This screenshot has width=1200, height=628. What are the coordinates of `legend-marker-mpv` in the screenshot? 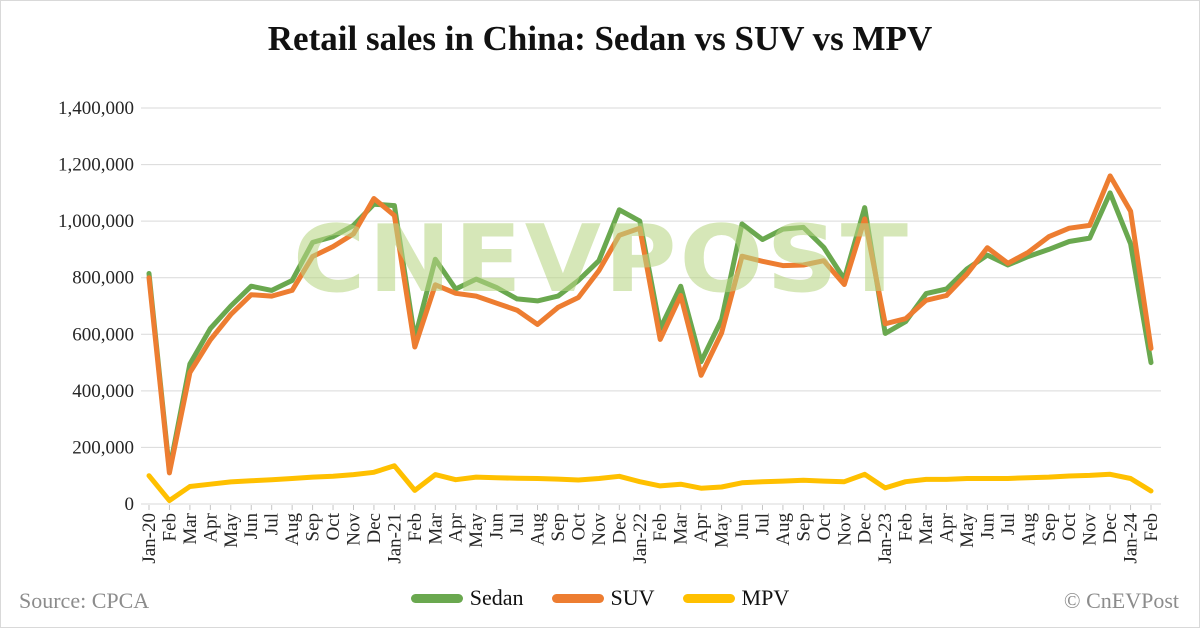 It's located at (708, 598).